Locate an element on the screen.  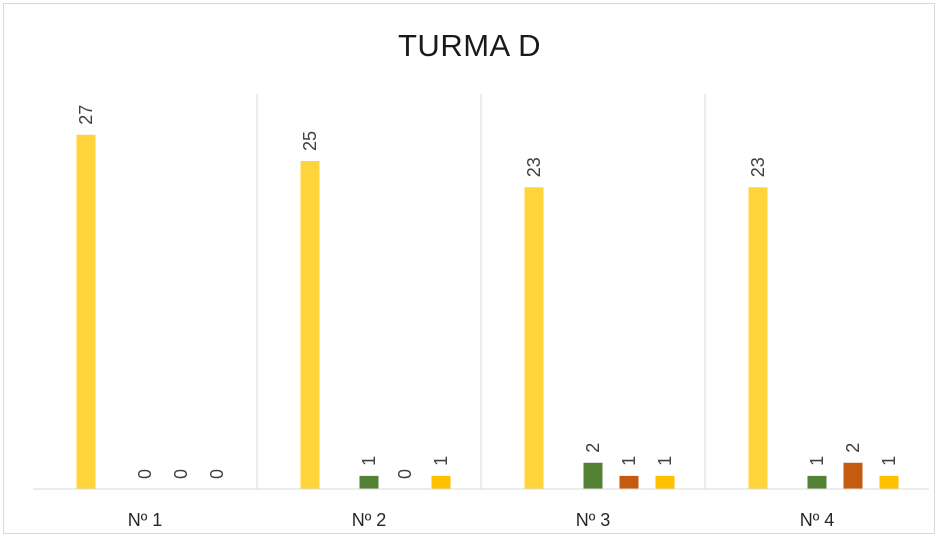
chart-title: TURMA D is located at coordinates (469, 45).